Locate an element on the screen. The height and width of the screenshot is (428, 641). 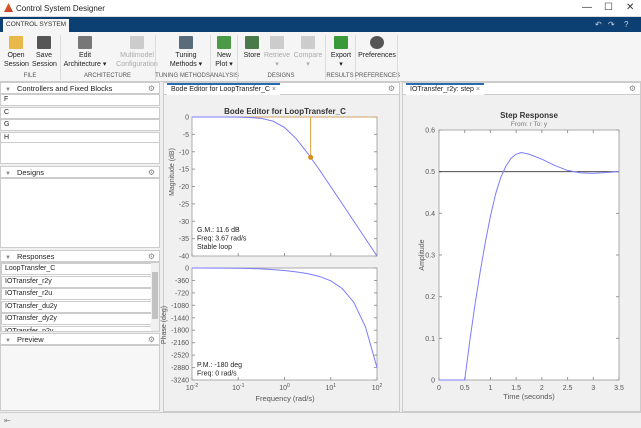
step-subtitle: From: r To: y is located at coordinates (529, 124).